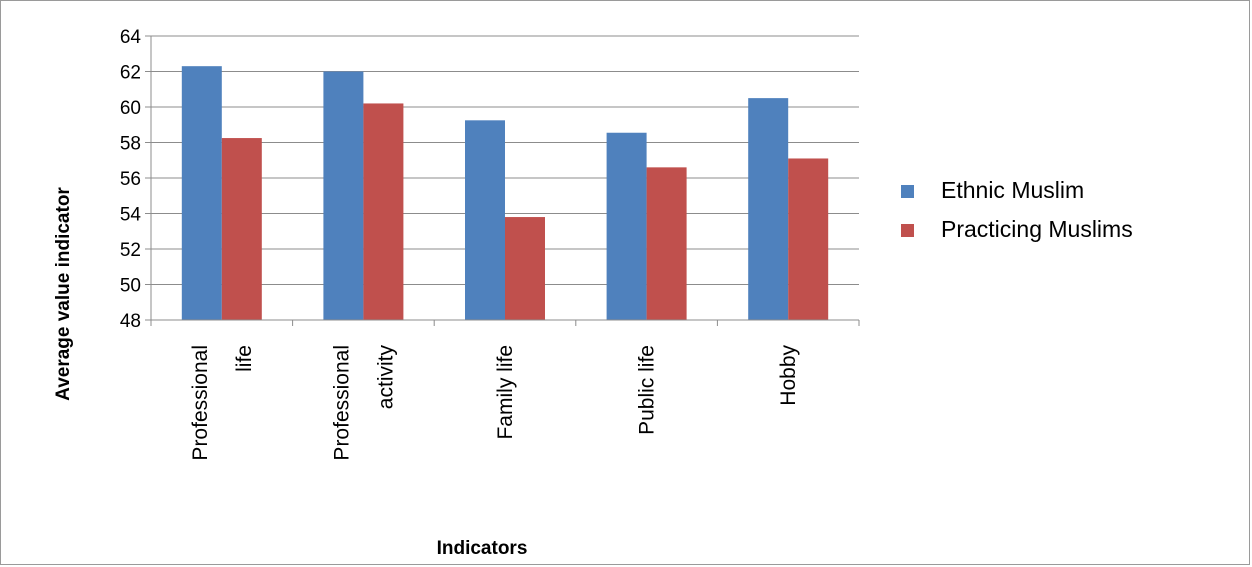 The height and width of the screenshot is (567, 1252). What do you see at coordinates (907, 191) in the screenshot?
I see `legend-swatch-ethnic-muslim` at bounding box center [907, 191].